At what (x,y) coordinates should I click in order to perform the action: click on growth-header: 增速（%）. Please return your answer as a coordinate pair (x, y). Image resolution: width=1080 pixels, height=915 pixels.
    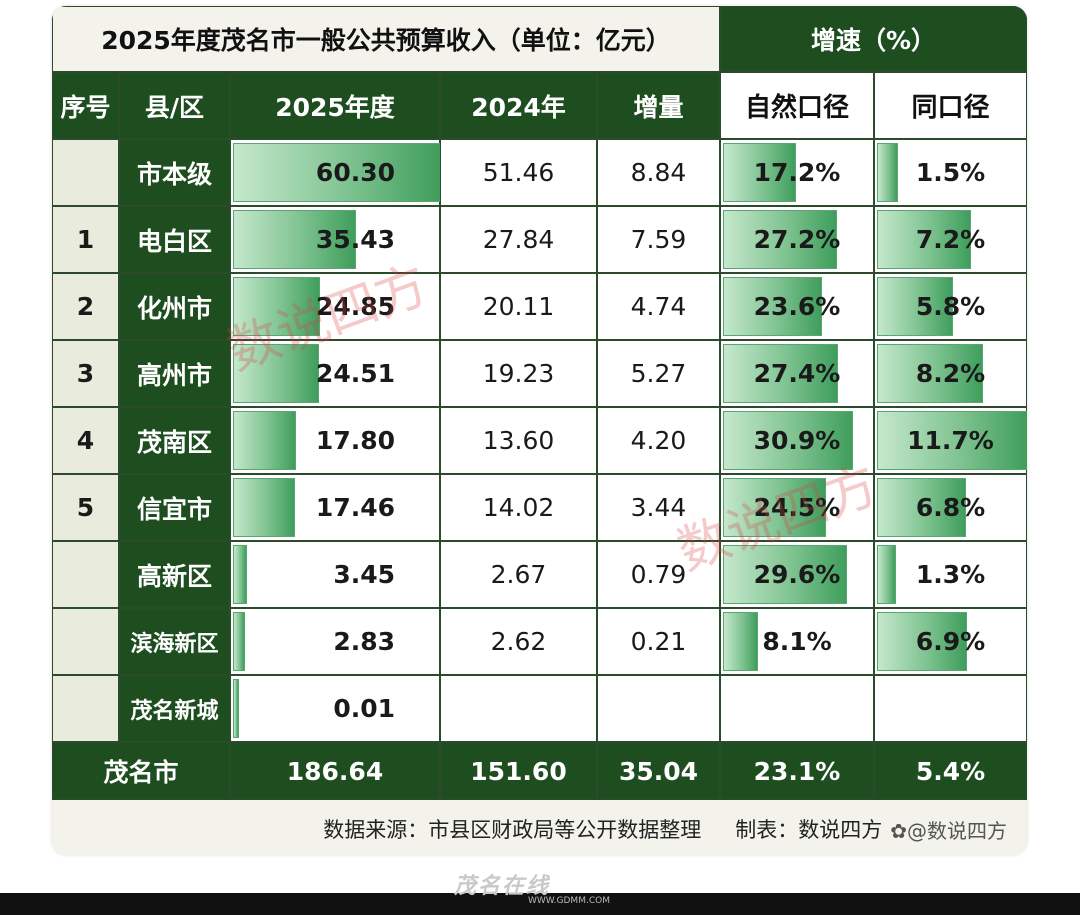
    Looking at the image, I should click on (873, 39).